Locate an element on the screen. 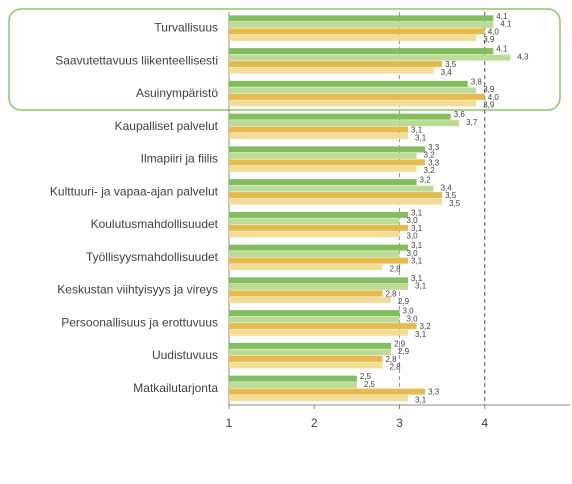 The width and height of the screenshot is (572, 484). x-tick-label: 1 is located at coordinates (229, 423).